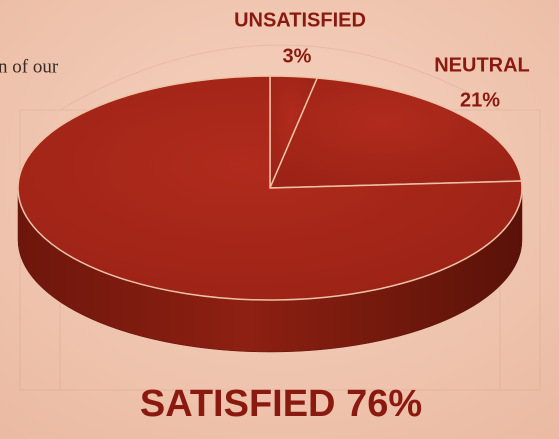 This screenshot has width=559, height=439. Describe the element at coordinates (480, 100) in the screenshot. I see `value-label: 21%` at that location.